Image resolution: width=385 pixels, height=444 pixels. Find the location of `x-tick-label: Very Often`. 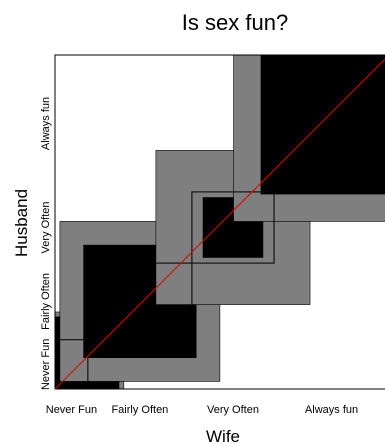

x-tick-label: Very Often is located at coordinates (233, 410).